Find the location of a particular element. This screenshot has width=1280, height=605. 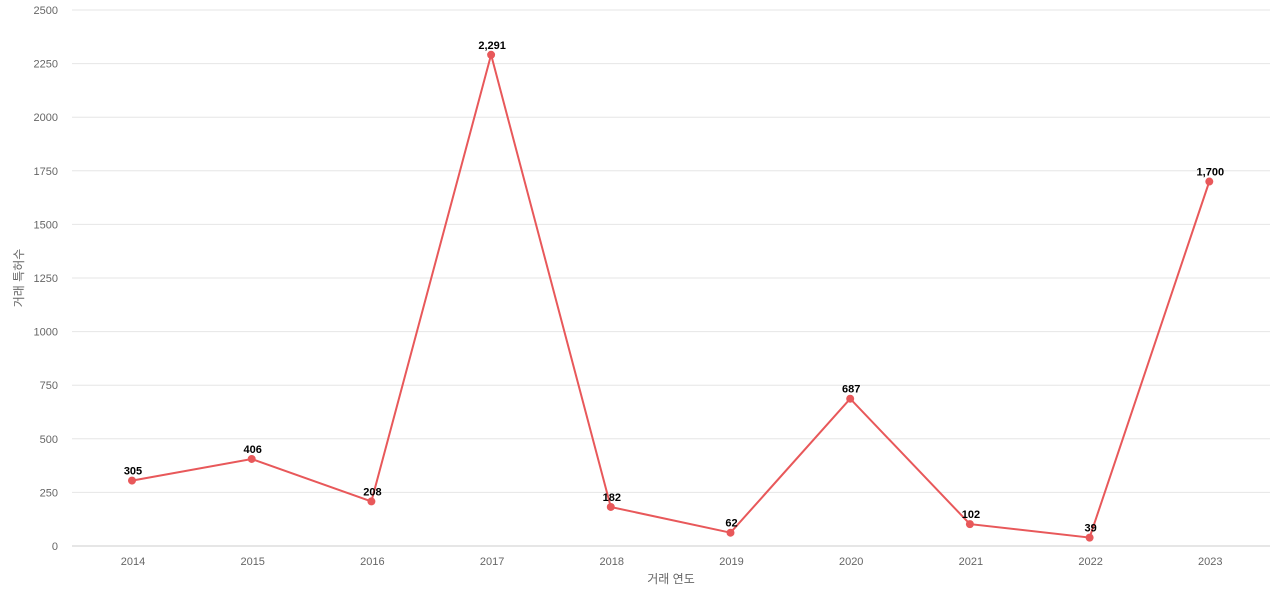

data-label: 1,700 is located at coordinates (1211, 173).